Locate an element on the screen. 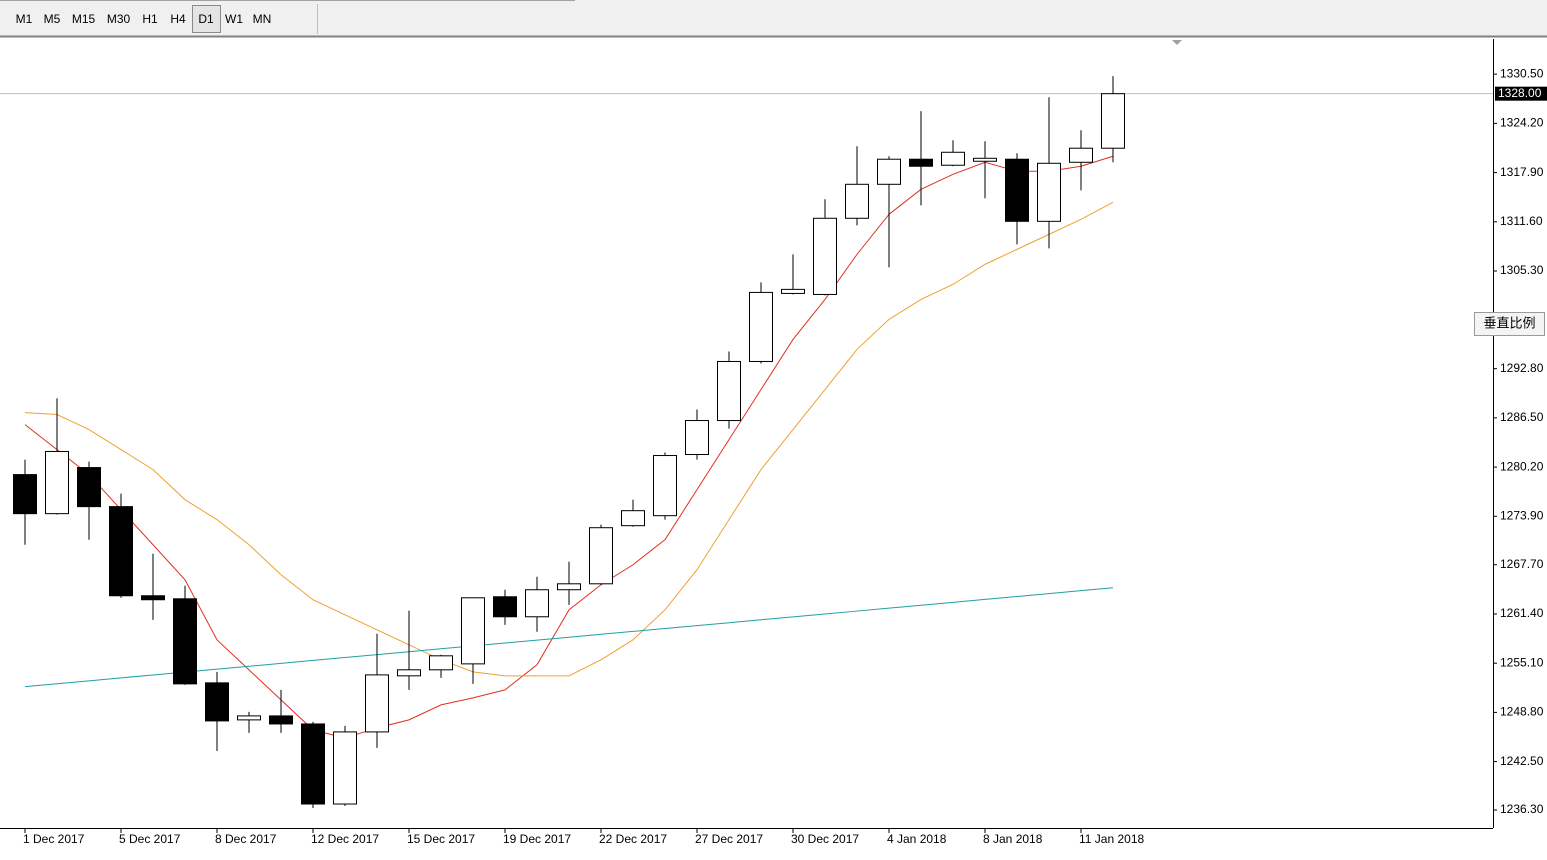 The width and height of the screenshot is (1547, 860). shift-marker is located at coordinates (1177, 42).